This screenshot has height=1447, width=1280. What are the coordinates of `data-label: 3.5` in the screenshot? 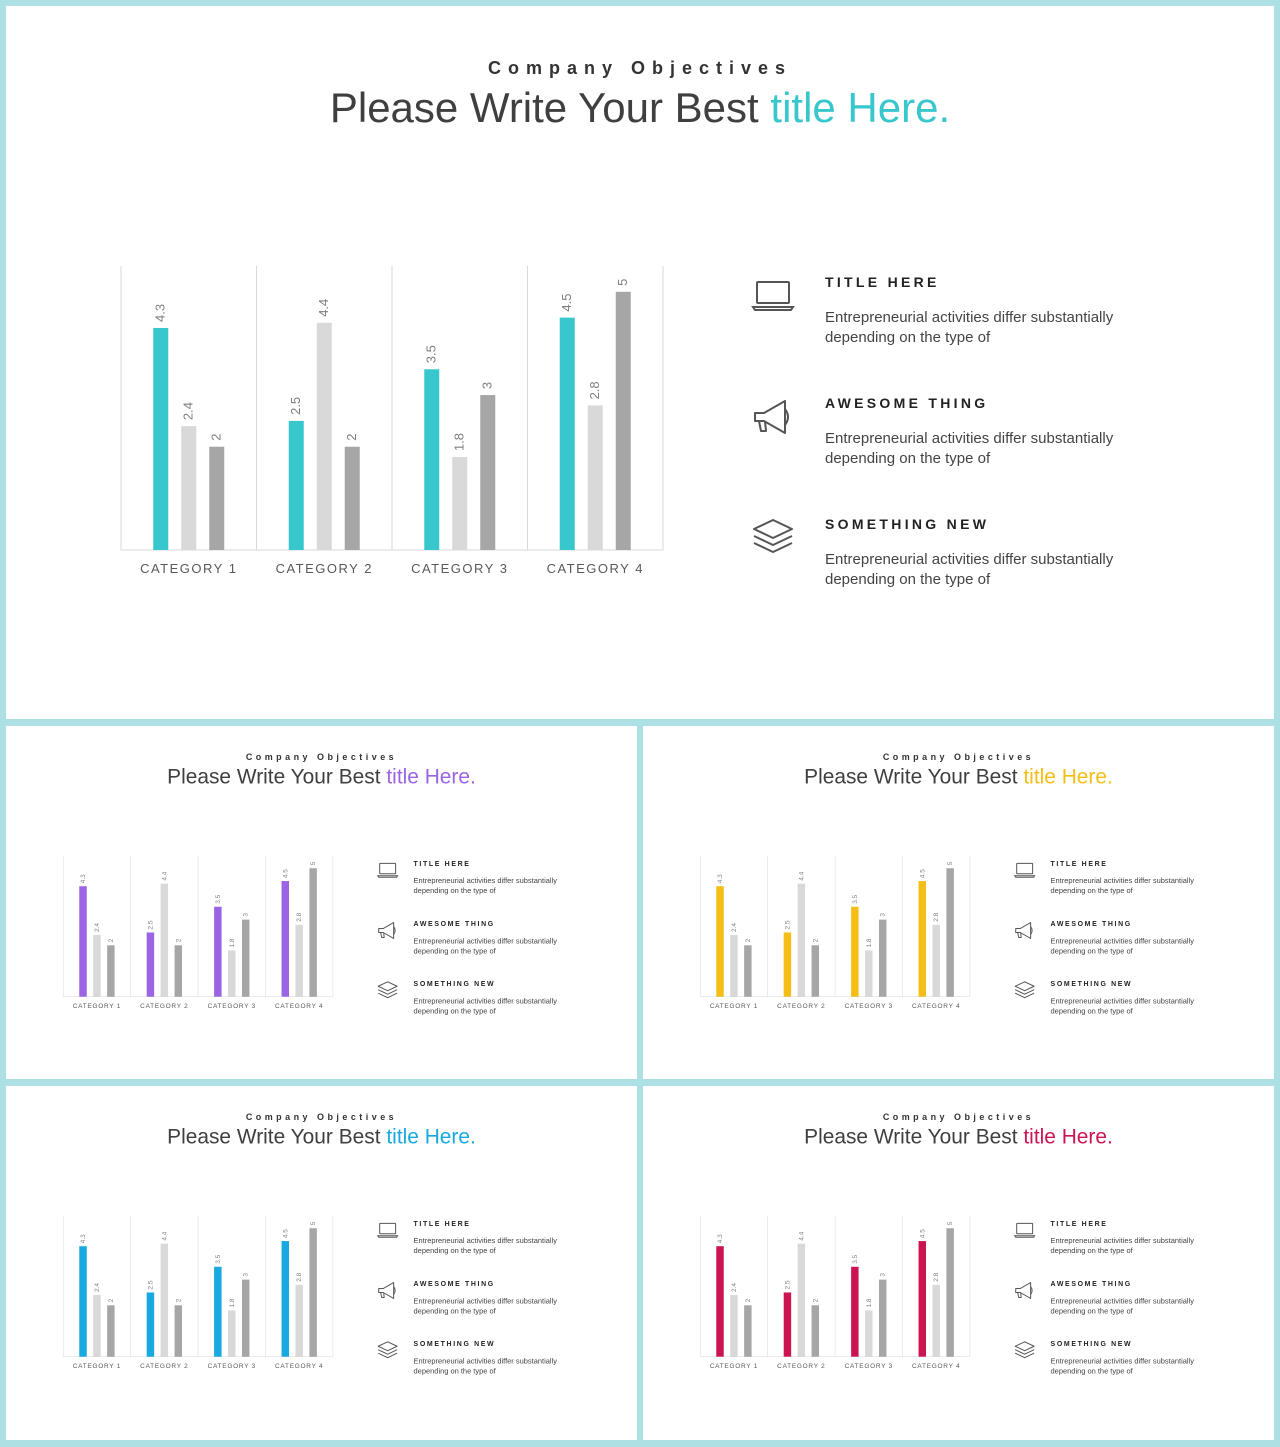 It's located at (218, 1258).